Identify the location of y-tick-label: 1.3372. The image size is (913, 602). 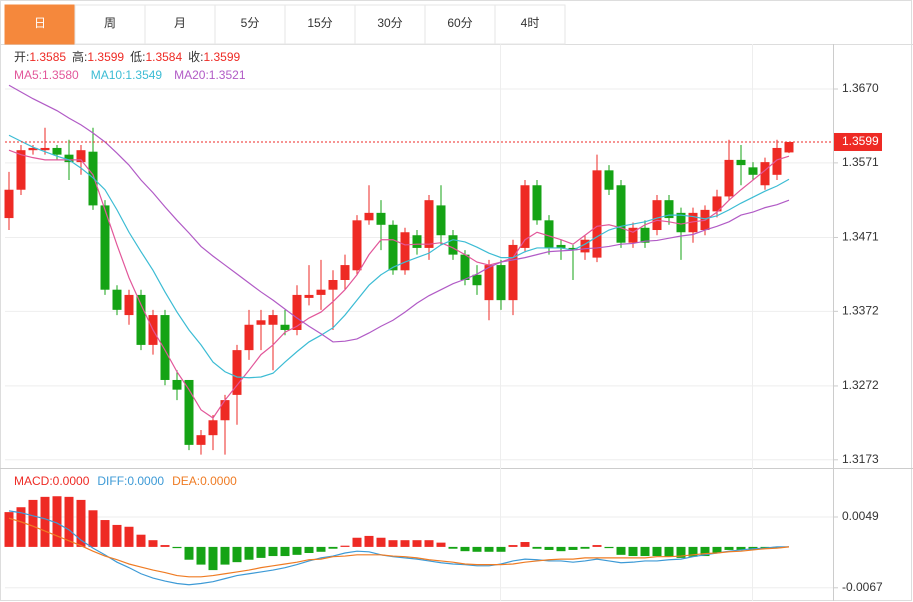
(860, 311).